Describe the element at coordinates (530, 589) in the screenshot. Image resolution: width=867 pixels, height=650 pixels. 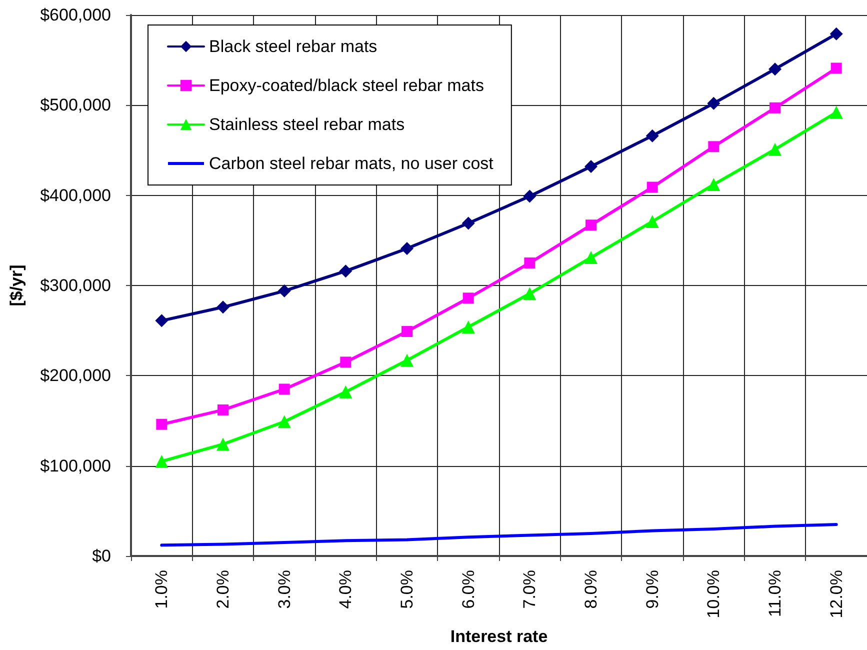
I see `x-tick-label: 7.0%` at that location.